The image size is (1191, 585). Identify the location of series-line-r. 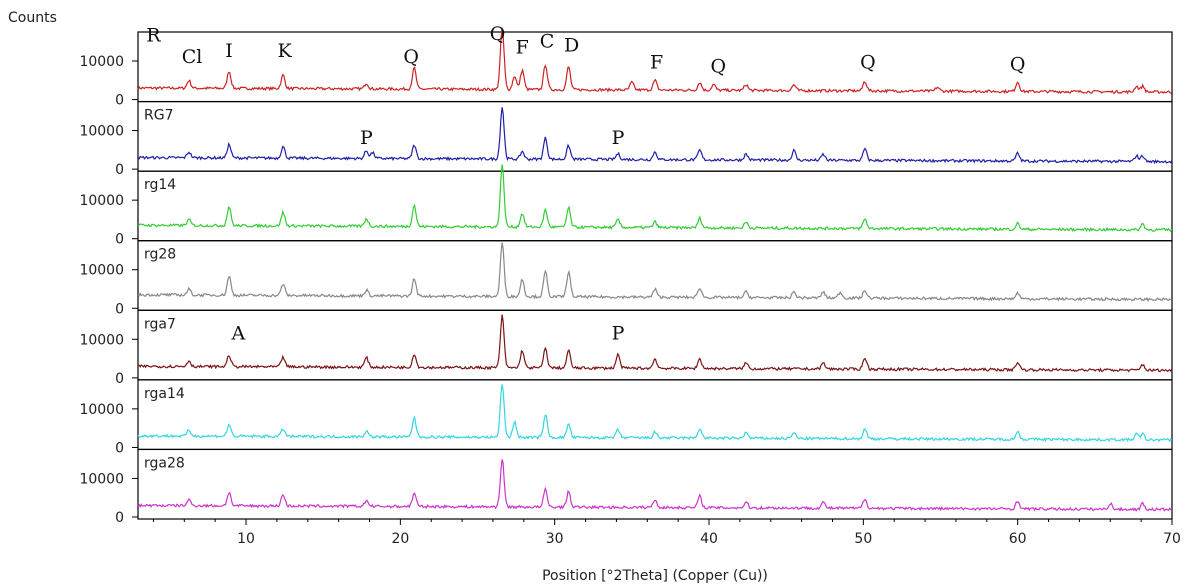
(654, 61).